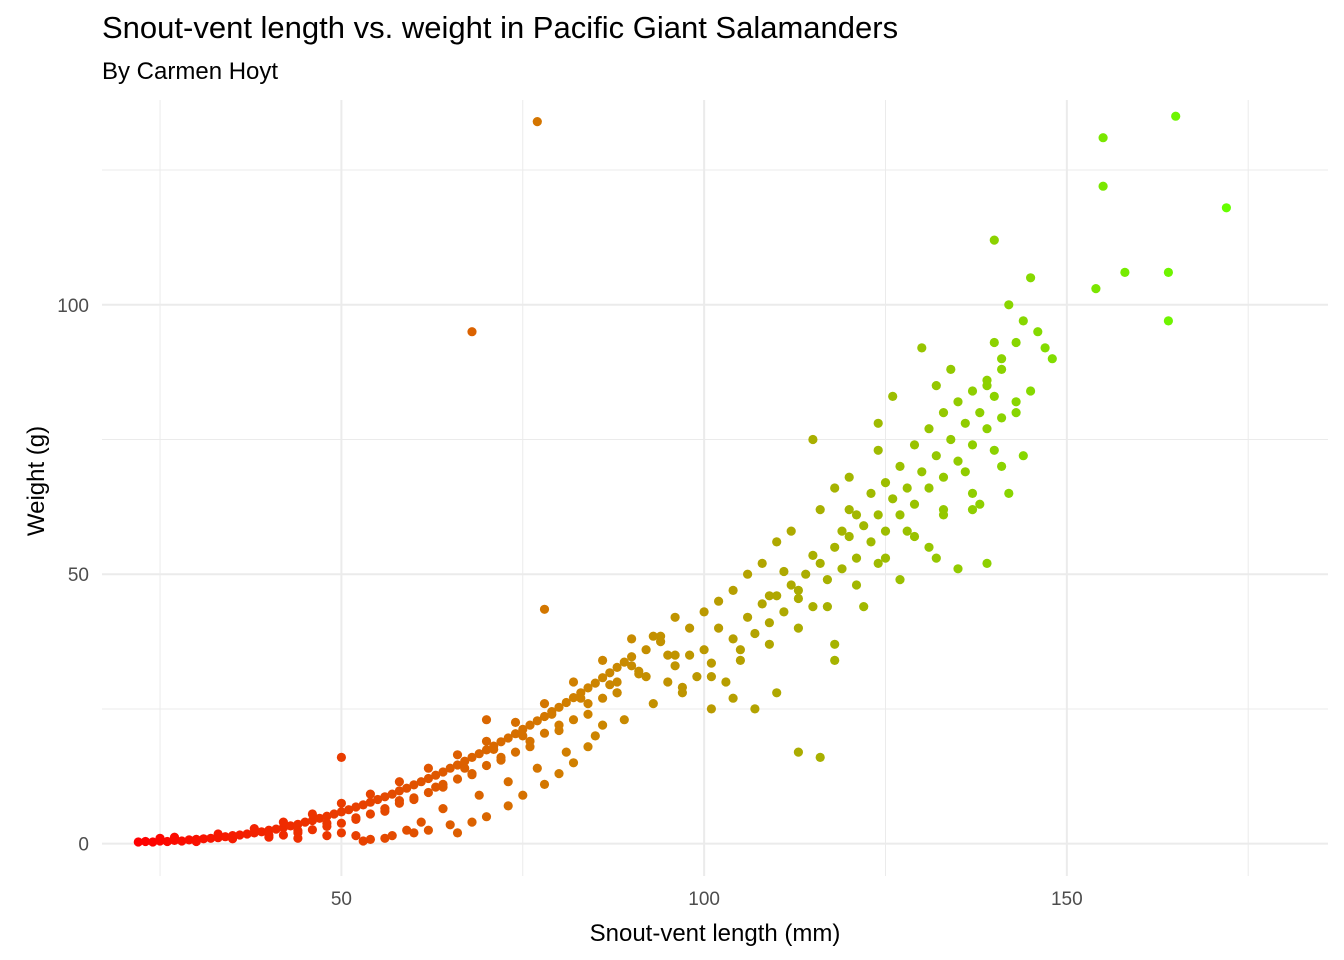 This screenshot has width=1344, height=960. What do you see at coordinates (78, 575) in the screenshot?
I see `y-tick-label: 50` at bounding box center [78, 575].